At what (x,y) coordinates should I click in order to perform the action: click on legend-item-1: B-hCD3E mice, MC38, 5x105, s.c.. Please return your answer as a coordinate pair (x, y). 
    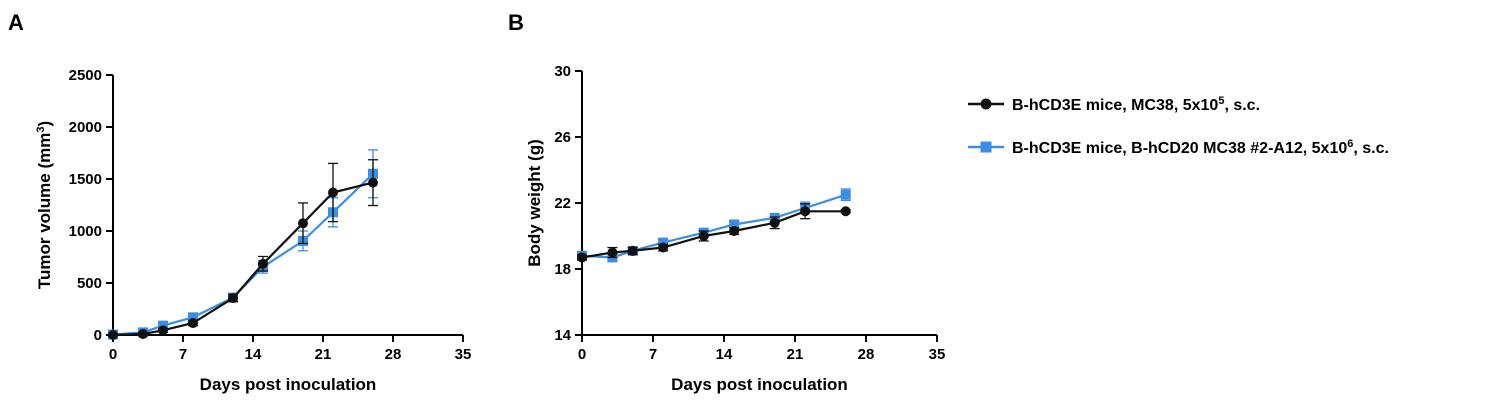
    Looking at the image, I should click on (1114, 104).